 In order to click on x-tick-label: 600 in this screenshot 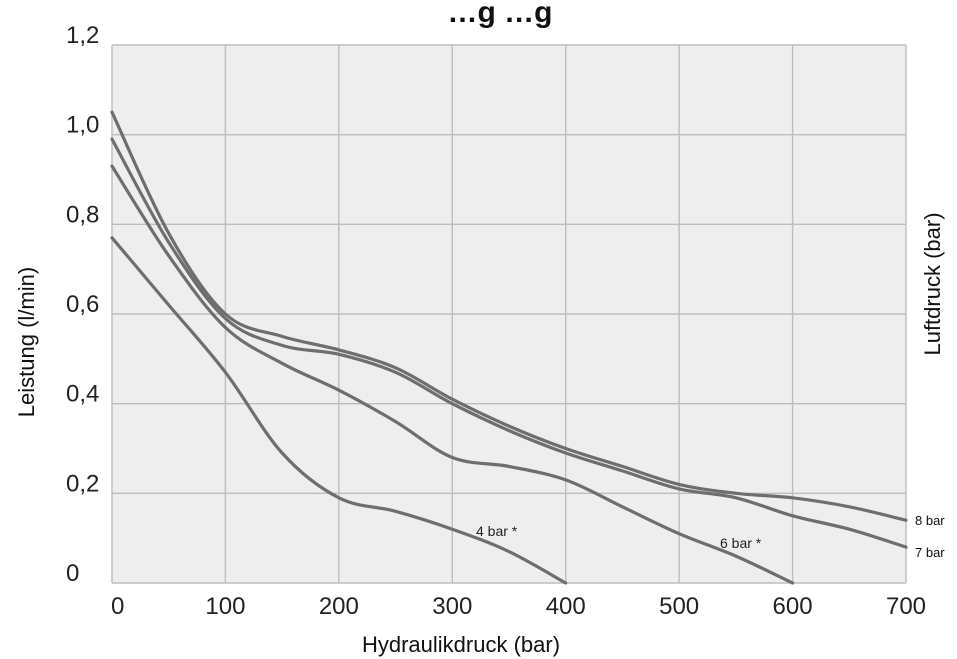, I will do `click(793, 606)`.